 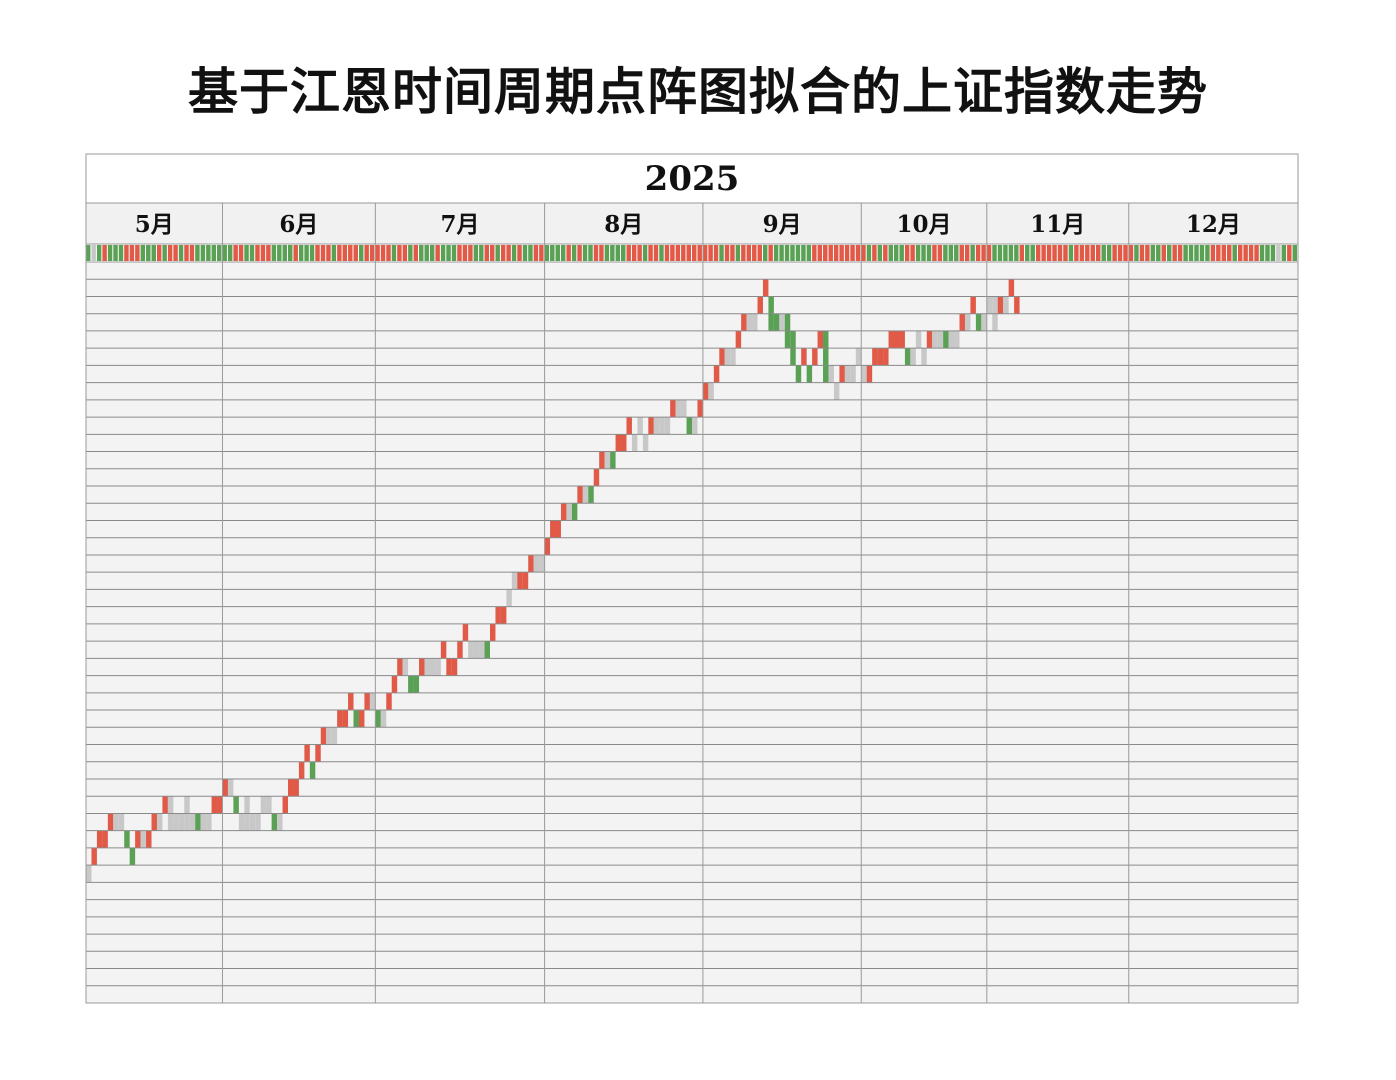 What do you see at coordinates (154, 224) in the screenshot?
I see `month-label: 5月` at bounding box center [154, 224].